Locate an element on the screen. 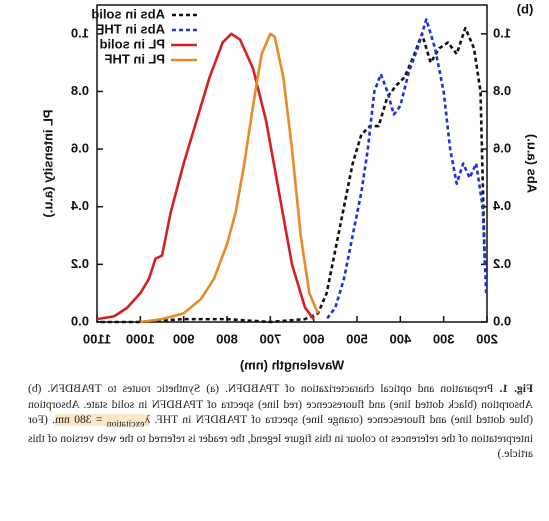  x-tick-label: 500 is located at coordinates (357, 338).